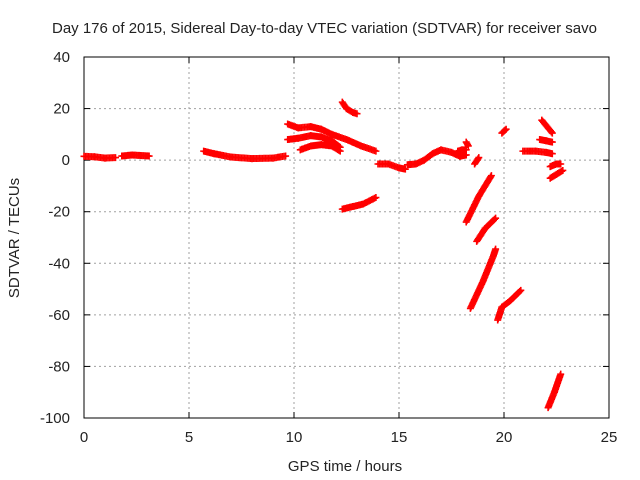 The image size is (640, 480). I want to click on y-tick-label: 20, so click(61, 109).